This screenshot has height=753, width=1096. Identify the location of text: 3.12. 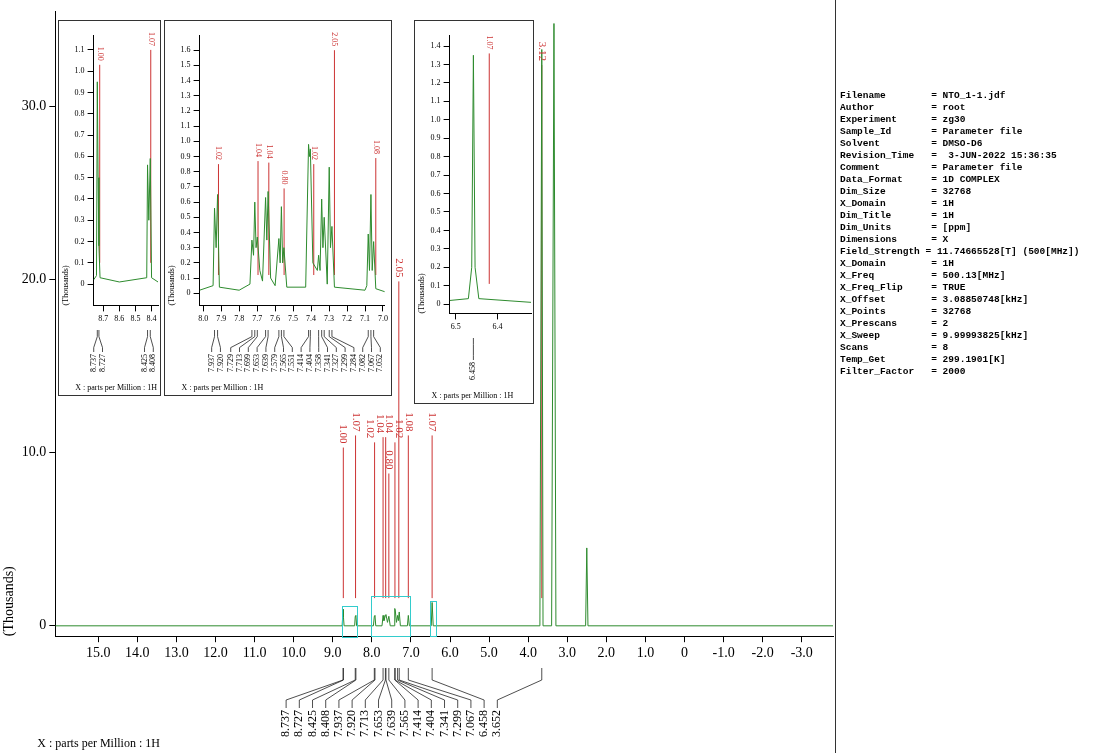
(542, 51).